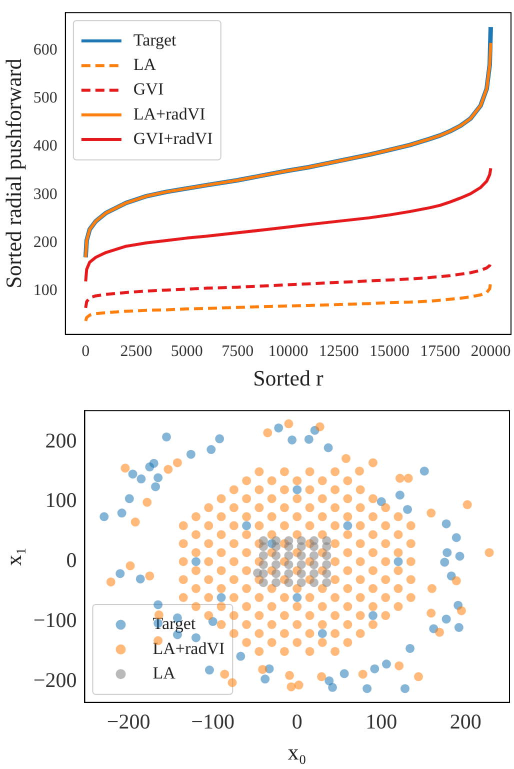 The height and width of the screenshot is (769, 514). I want to click on x-tick-label: −100, so click(213, 722).